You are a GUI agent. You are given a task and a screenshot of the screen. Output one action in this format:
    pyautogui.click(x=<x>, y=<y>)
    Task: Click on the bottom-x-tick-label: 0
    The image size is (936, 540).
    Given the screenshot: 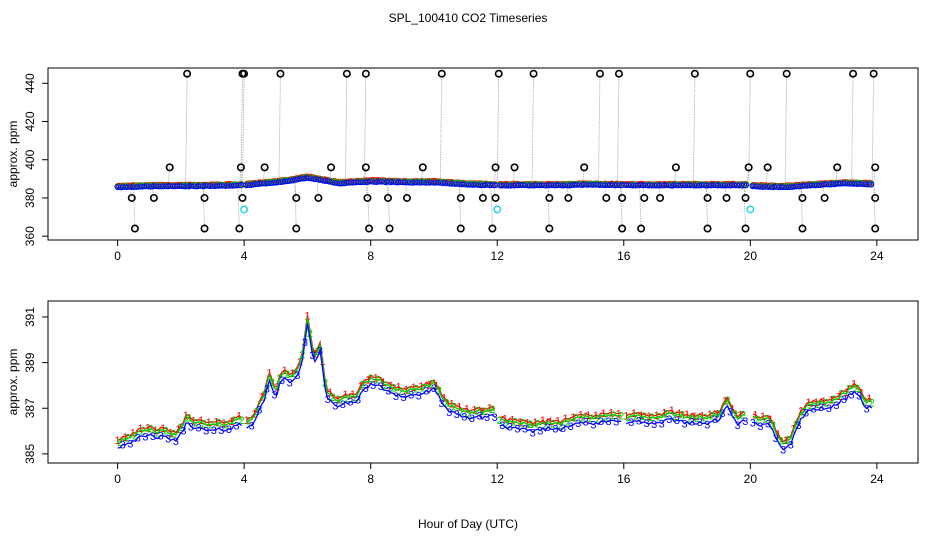 What is the action you would take?
    pyautogui.click(x=117, y=479)
    